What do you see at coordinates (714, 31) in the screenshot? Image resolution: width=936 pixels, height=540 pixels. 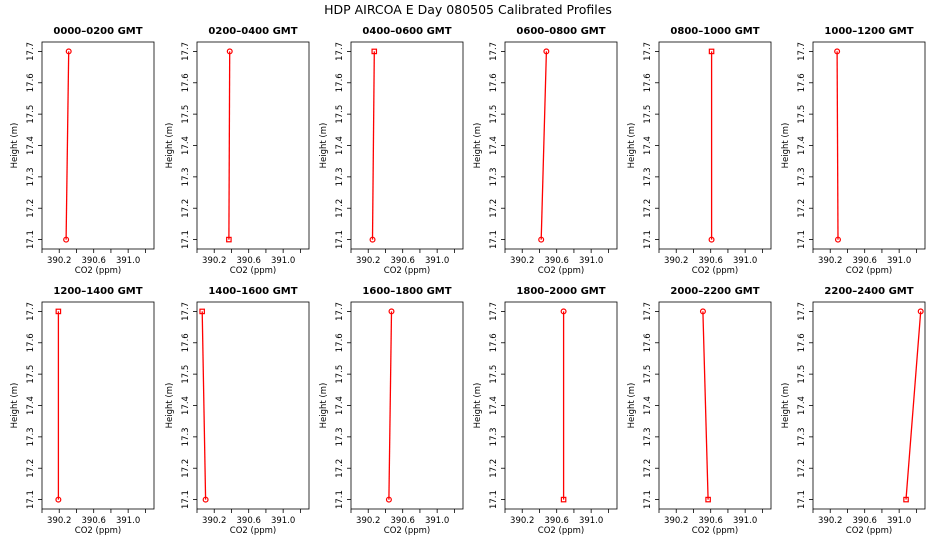 I see `panel-title: 0800–1000 GMT` at bounding box center [714, 31].